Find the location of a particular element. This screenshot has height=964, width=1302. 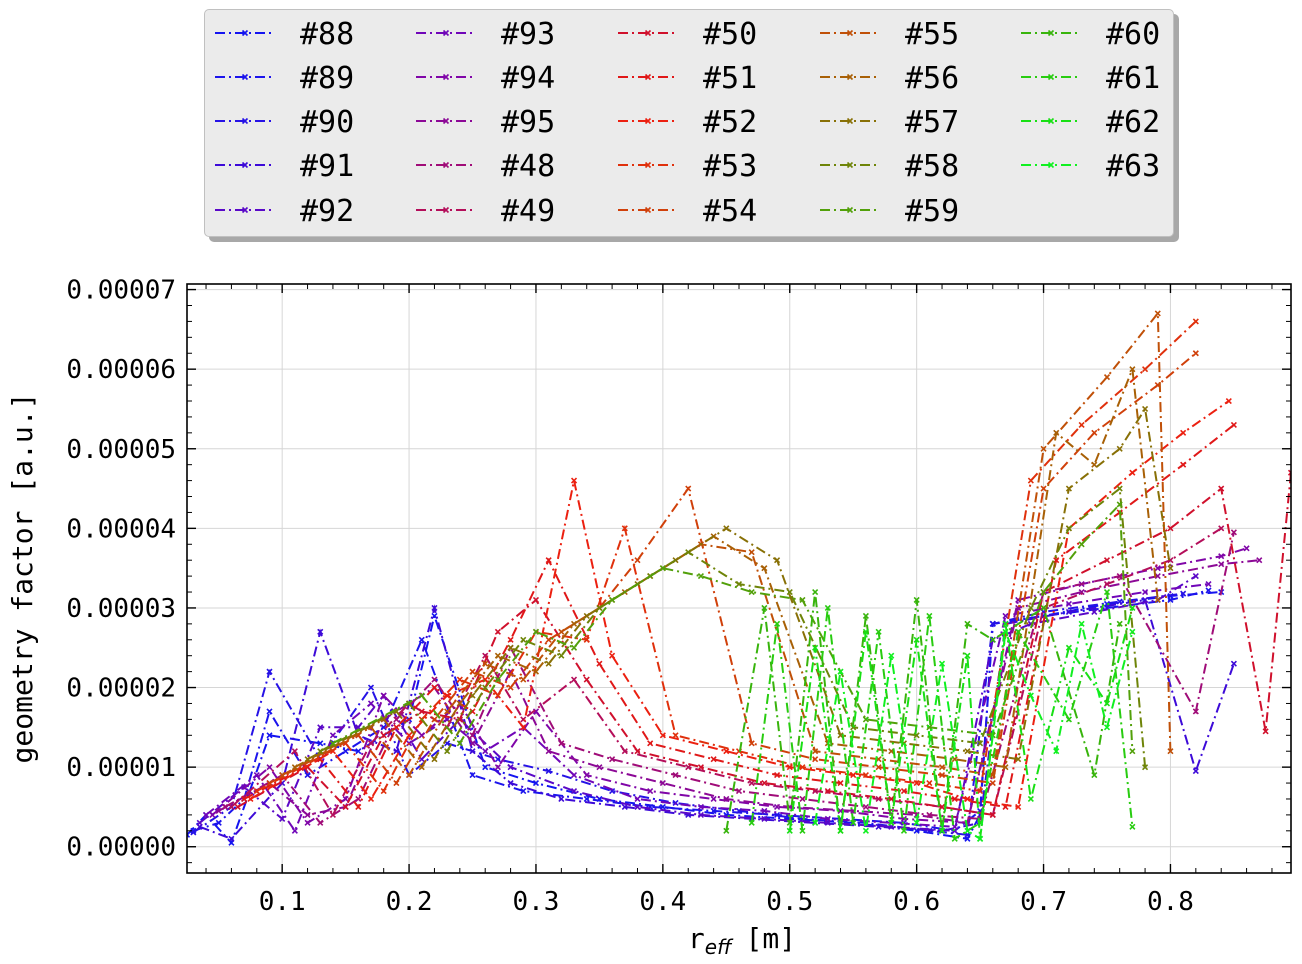

legend-label: #89 is located at coordinates (327, 78).